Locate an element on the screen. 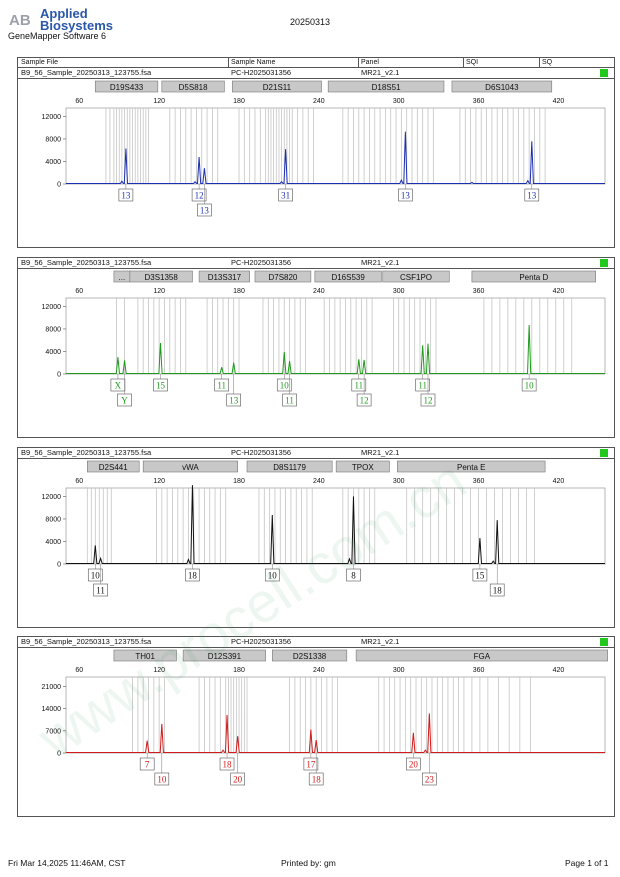 The image size is (620, 877). locus-label: D8S1179 is located at coordinates (289, 467).